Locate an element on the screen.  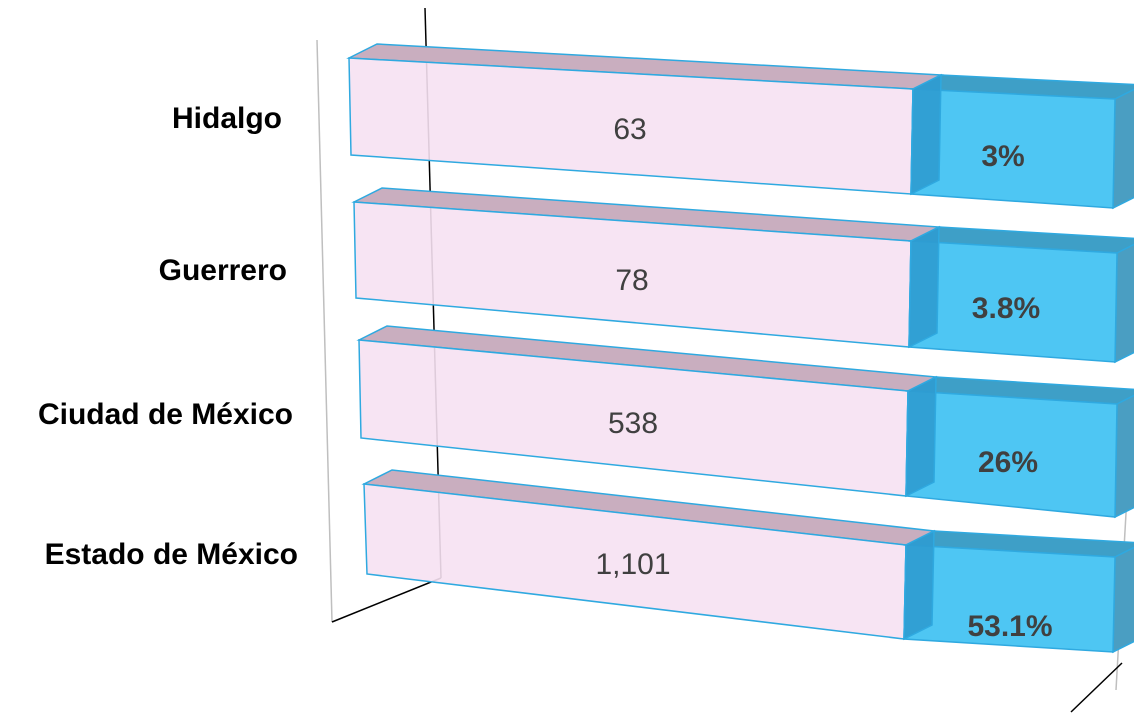
percent-label-ciudad-de-mexico: 26% is located at coordinates (1008, 462).